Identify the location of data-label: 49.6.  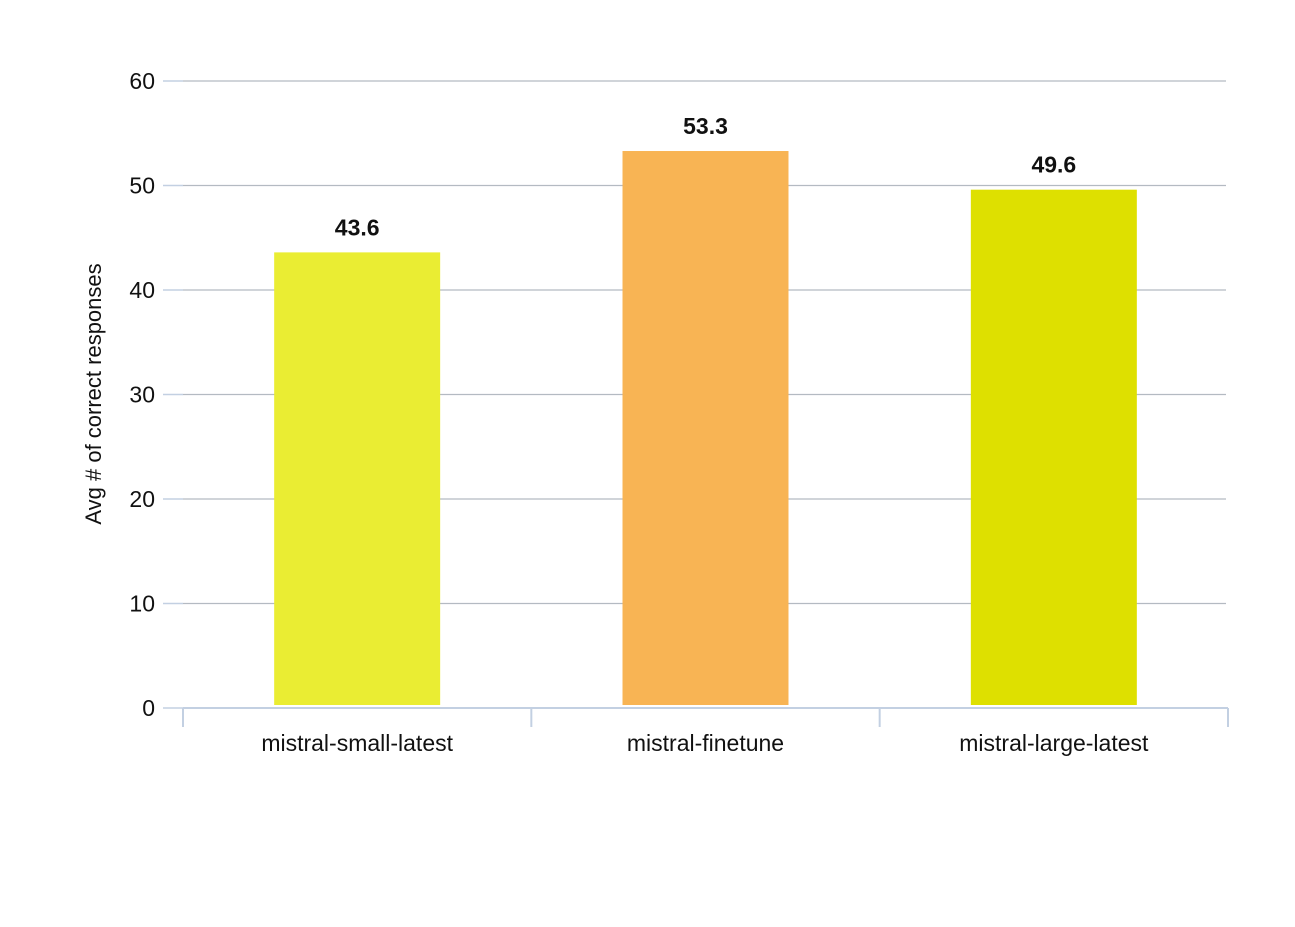
(1053, 165).